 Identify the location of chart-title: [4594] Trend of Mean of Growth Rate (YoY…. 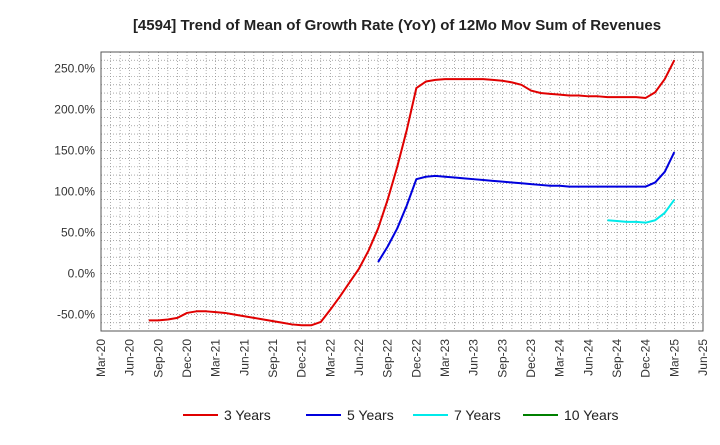
(397, 25).